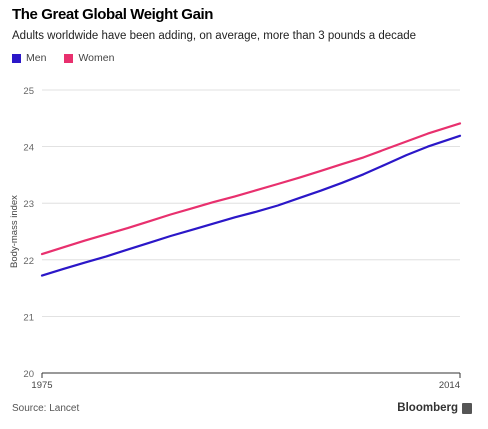 The width and height of the screenshot is (488, 429). I want to click on chart-title: The Great Global Weight Gain, so click(113, 14).